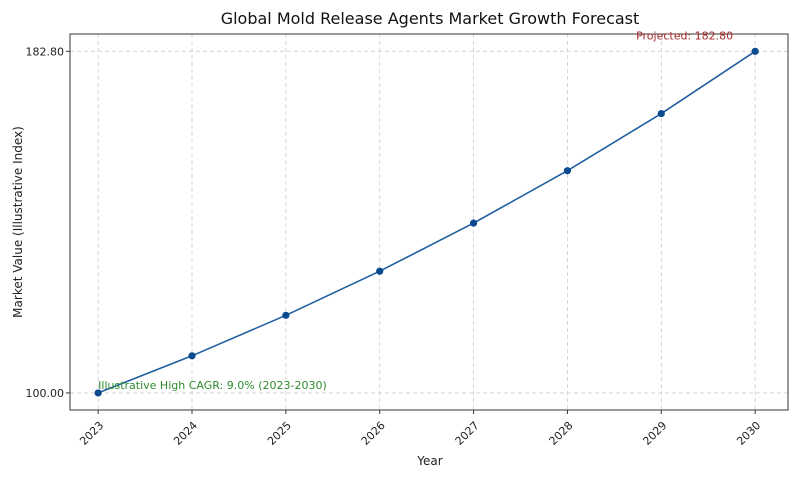  What do you see at coordinates (684, 35) in the screenshot?
I see `annotation-projected: Projected: 182.80` at bounding box center [684, 35].